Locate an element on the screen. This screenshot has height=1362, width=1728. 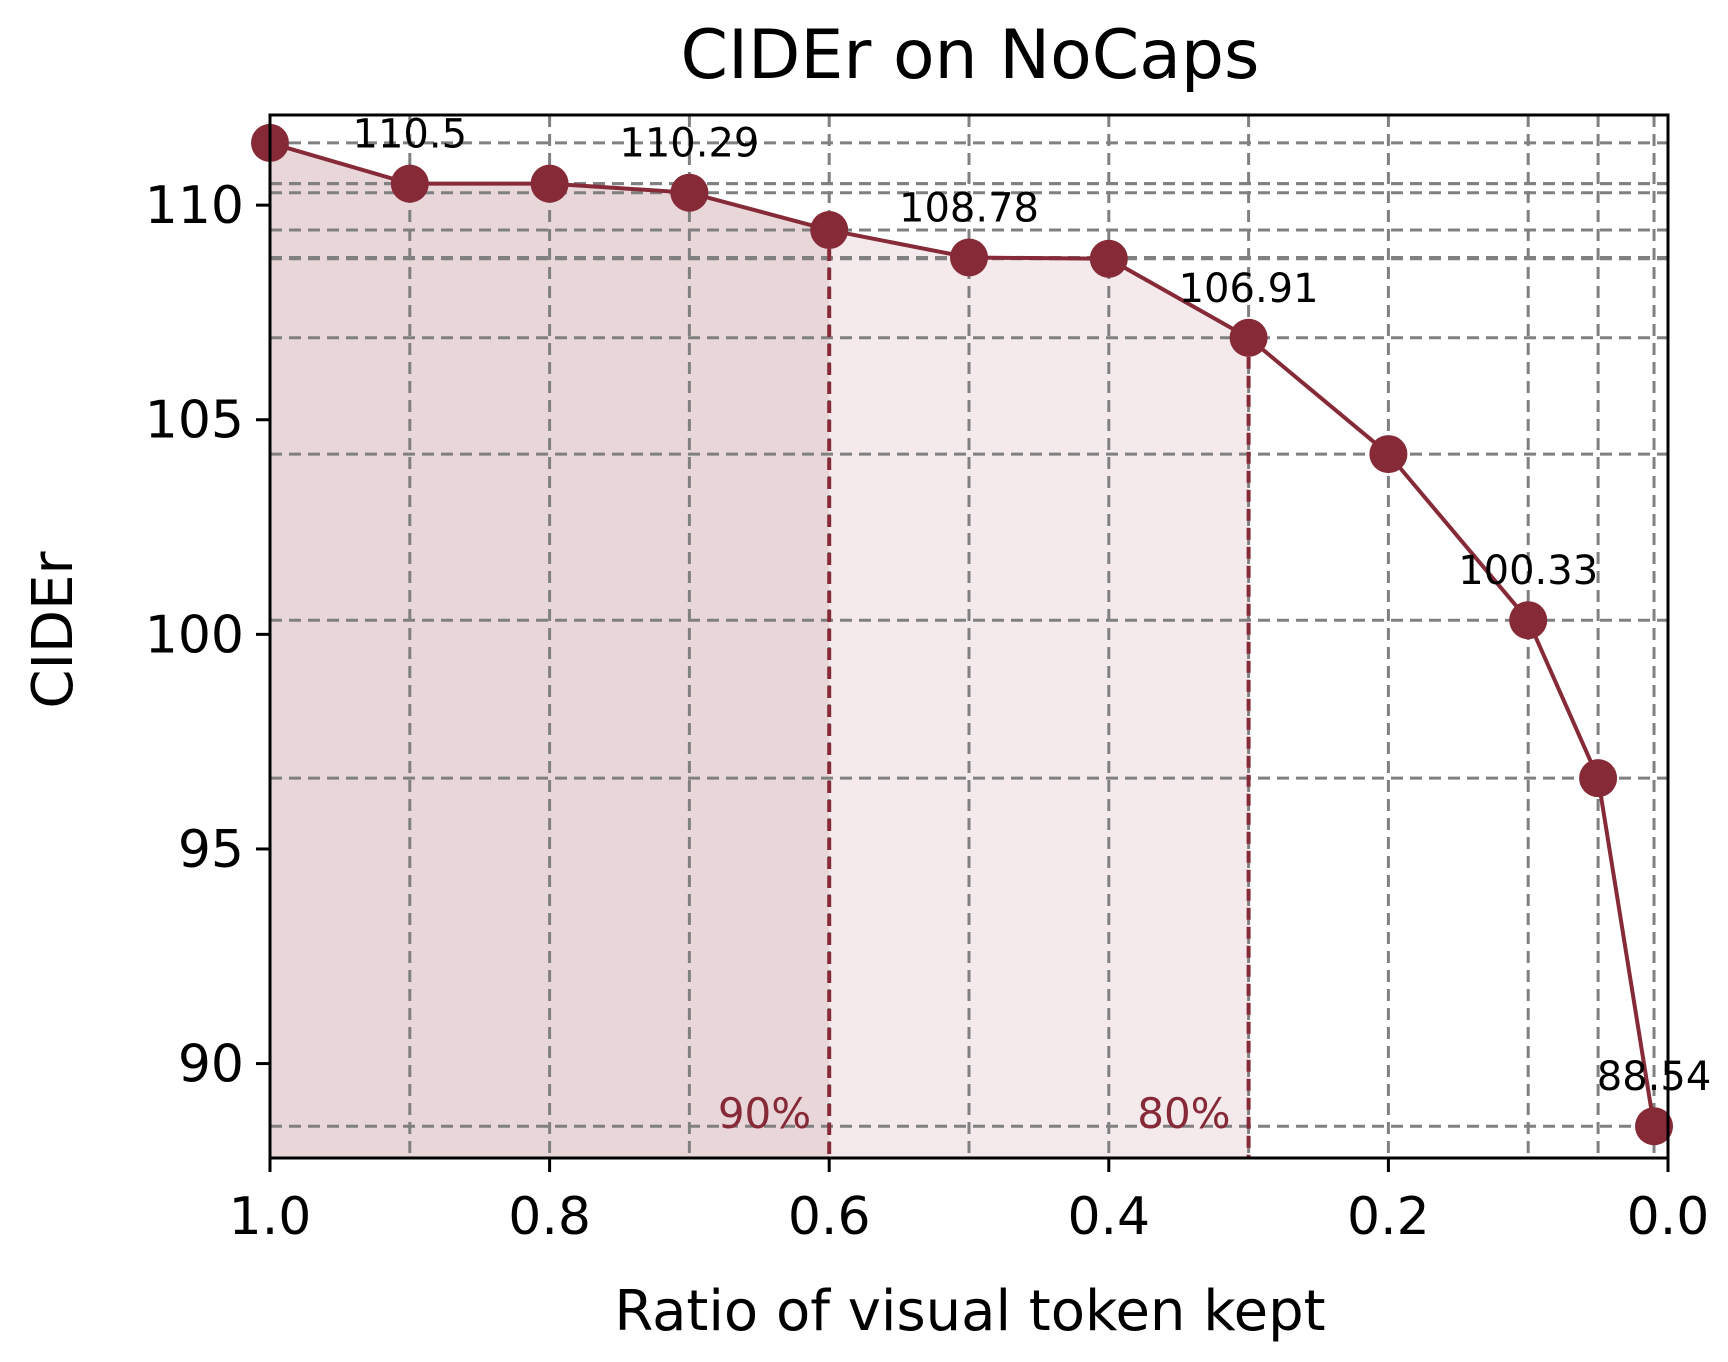
data-label: 110.5 is located at coordinates (410, 135).